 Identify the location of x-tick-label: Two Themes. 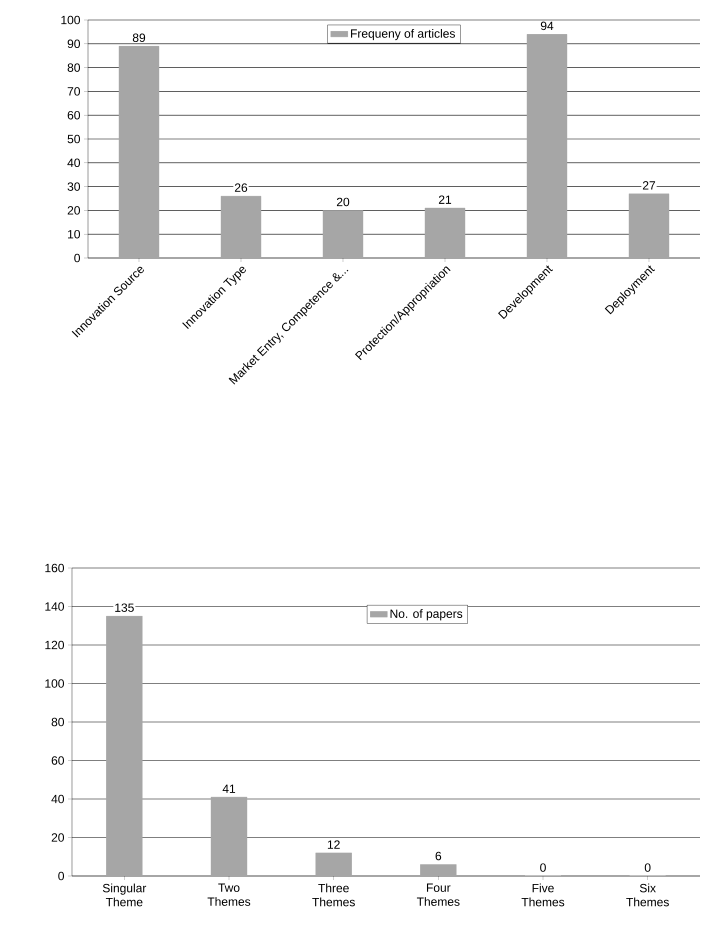
(229, 895).